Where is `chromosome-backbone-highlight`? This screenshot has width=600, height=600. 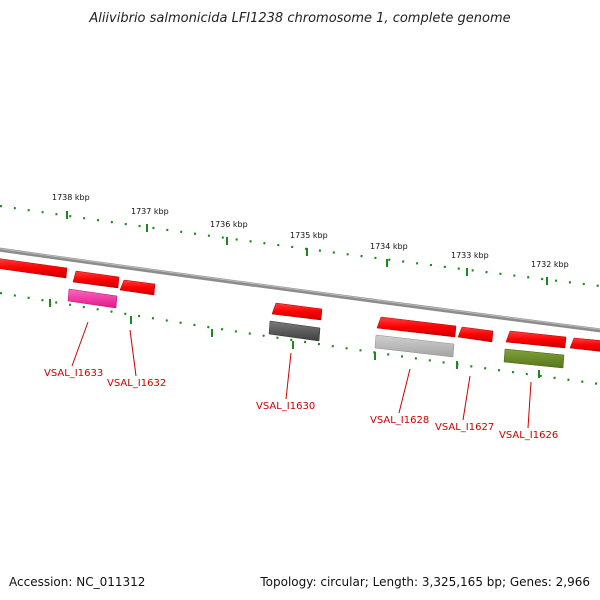
chromosome-backbone-highlight is located at coordinates (300, 289).